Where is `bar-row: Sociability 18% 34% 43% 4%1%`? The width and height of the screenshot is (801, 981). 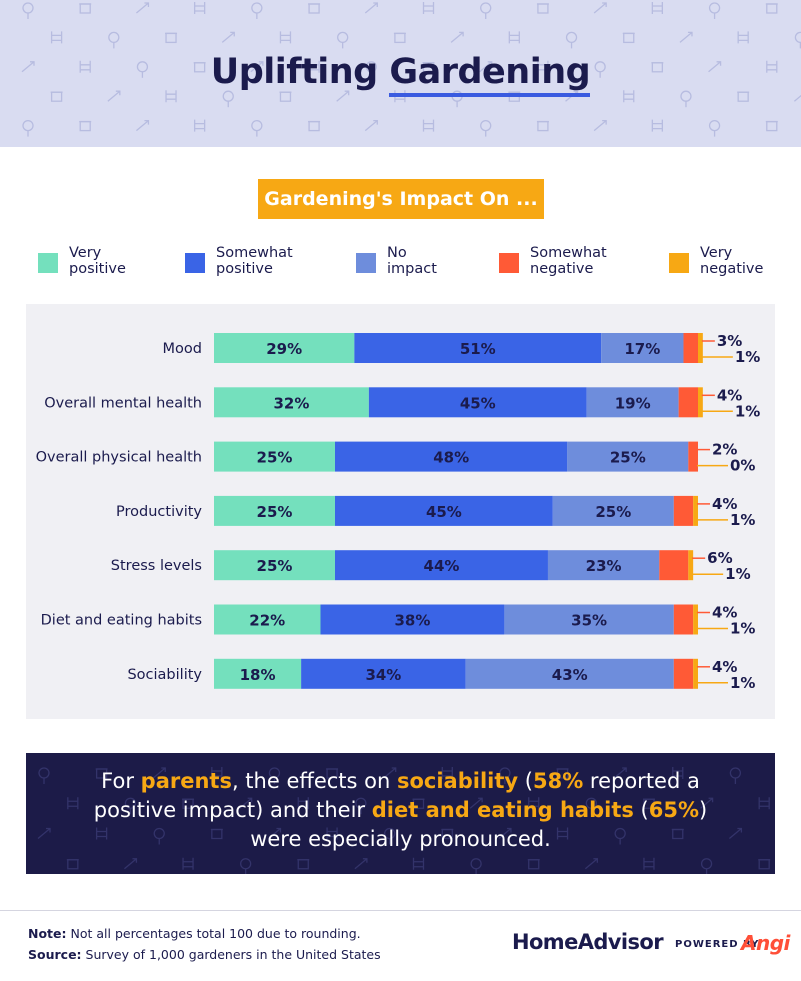 bar-row: Sociability 18% 34% 43% 4%1% is located at coordinates (441, 675).